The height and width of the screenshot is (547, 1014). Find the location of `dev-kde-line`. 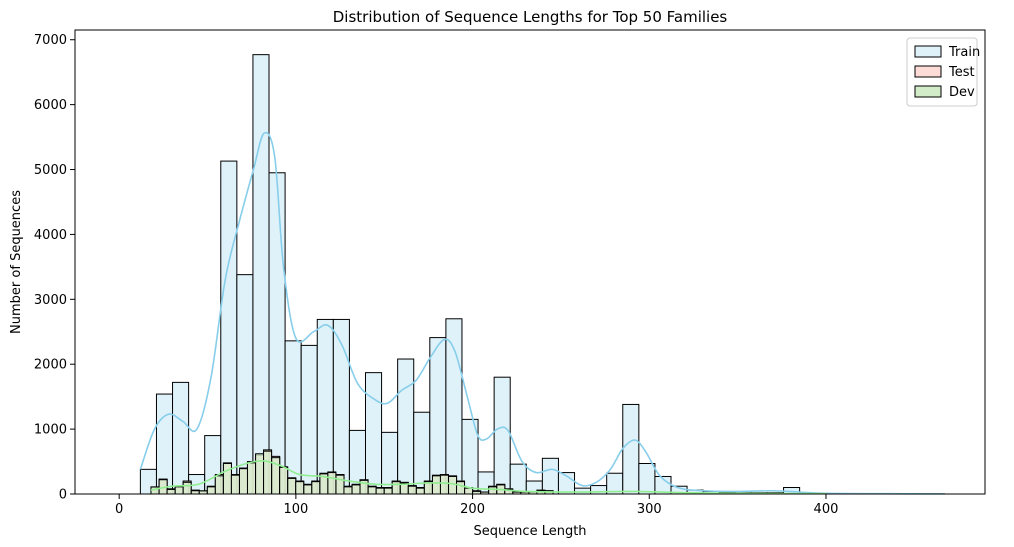

dev-kde-line is located at coordinates (488, 477).